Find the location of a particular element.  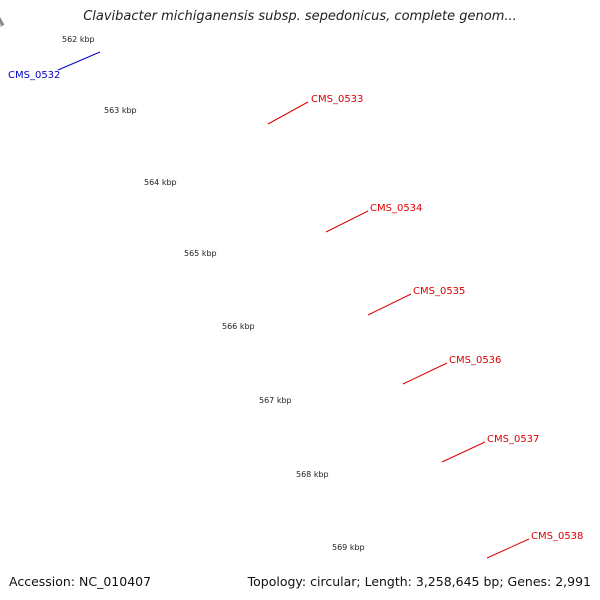

gene-label-cms-0535: CMS_0535 is located at coordinates (439, 291).